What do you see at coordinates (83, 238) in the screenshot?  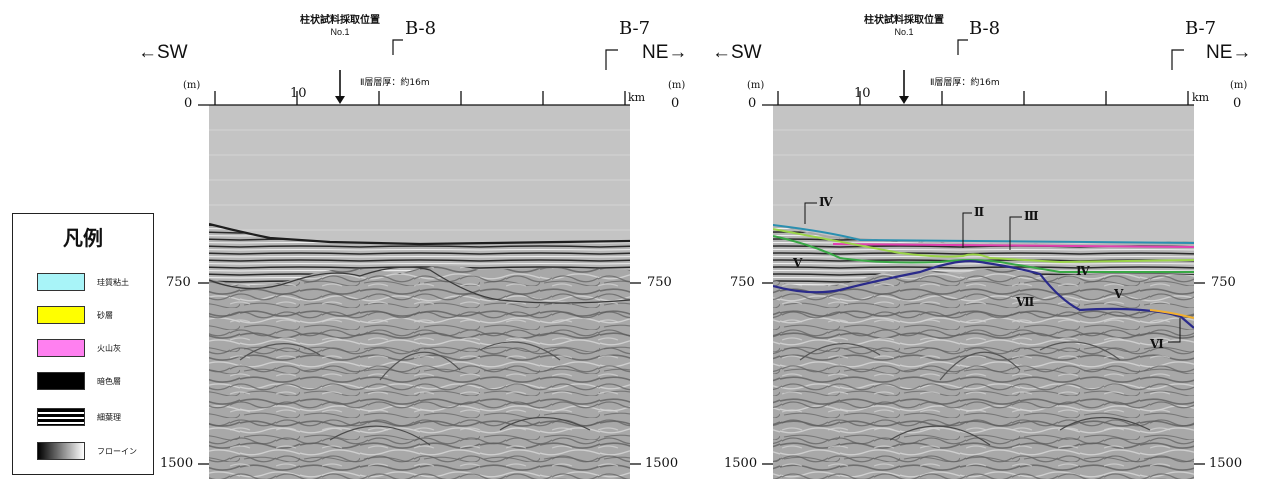 I see `legend-title: 凡例` at bounding box center [83, 238].